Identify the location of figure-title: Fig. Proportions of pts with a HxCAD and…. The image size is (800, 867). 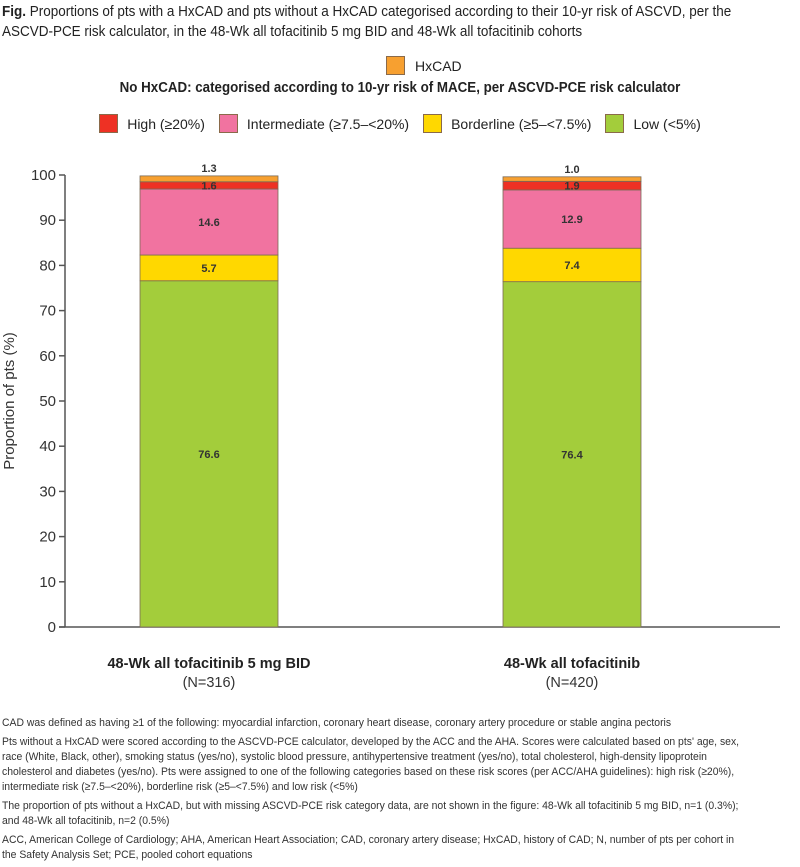
(369, 22).